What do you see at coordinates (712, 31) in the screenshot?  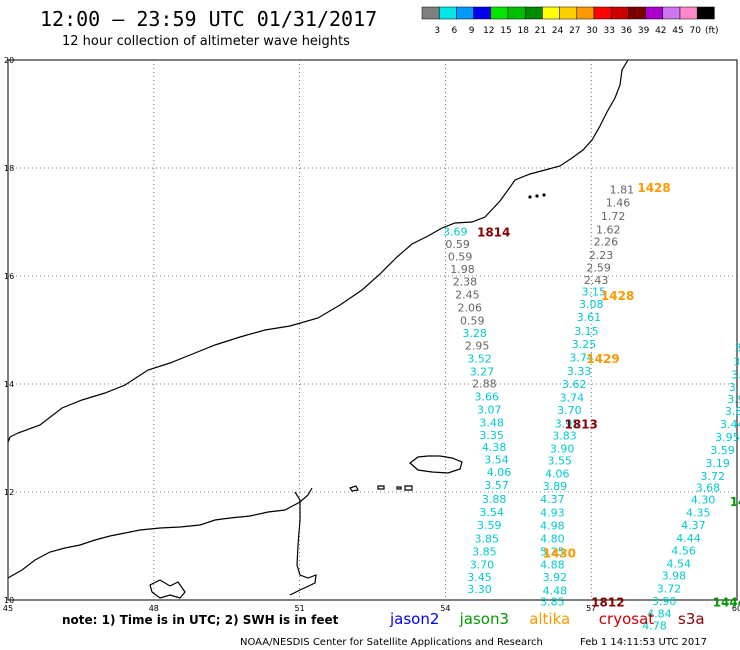 I see `legend-unit: (ft)` at bounding box center [712, 31].